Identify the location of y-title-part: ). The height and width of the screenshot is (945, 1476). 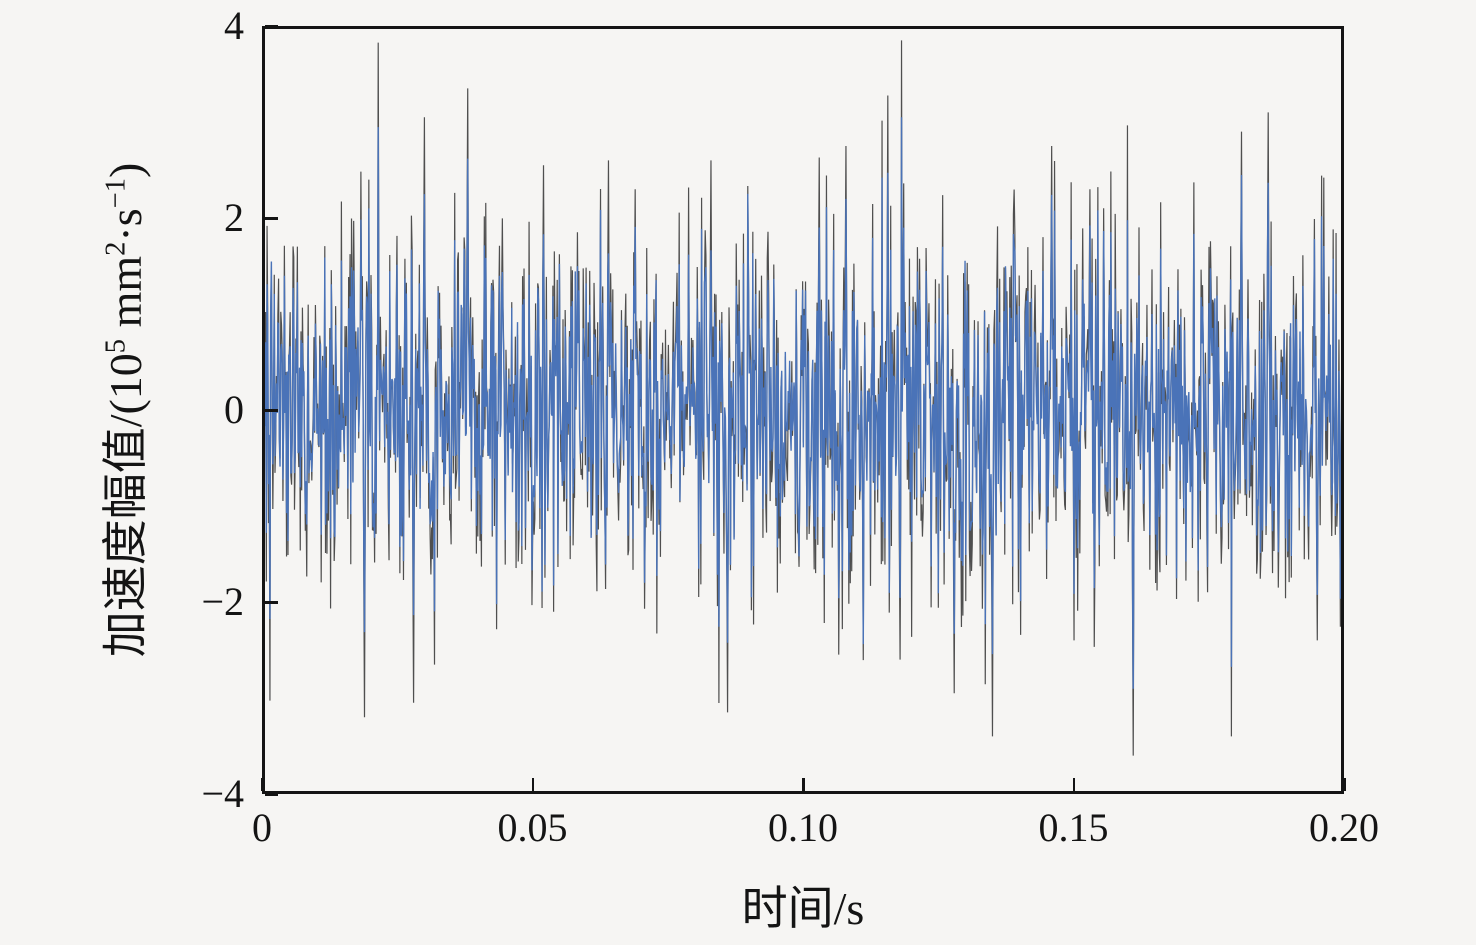
(125, 170).